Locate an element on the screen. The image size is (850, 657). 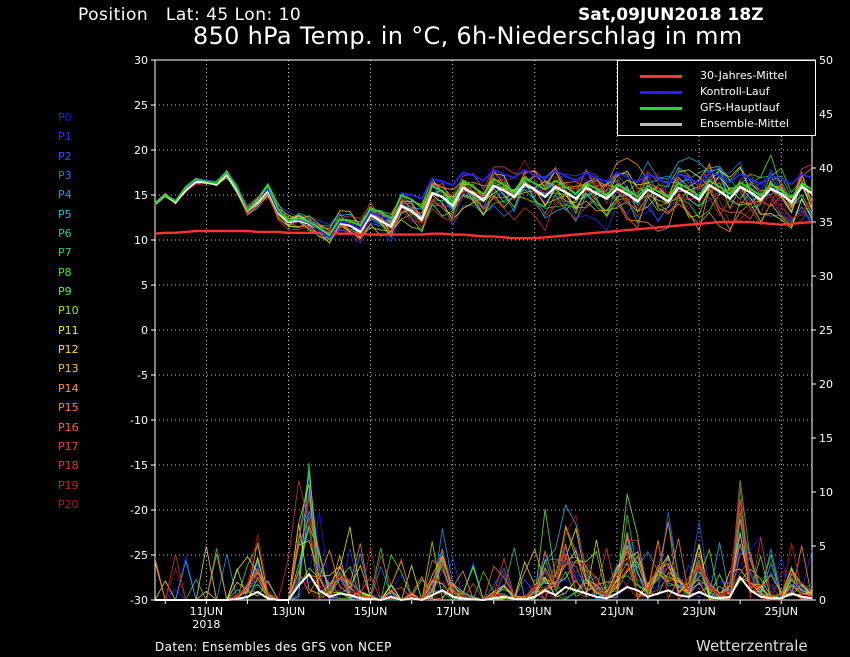
series-kontroll-lauf is located at coordinates (483, 203).